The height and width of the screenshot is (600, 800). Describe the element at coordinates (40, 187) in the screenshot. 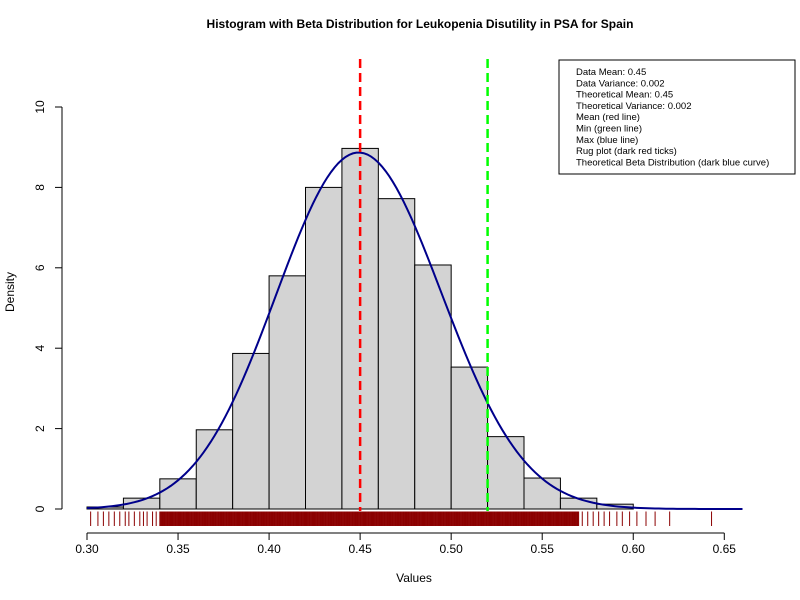

I see `y-tick-label: 8` at that location.